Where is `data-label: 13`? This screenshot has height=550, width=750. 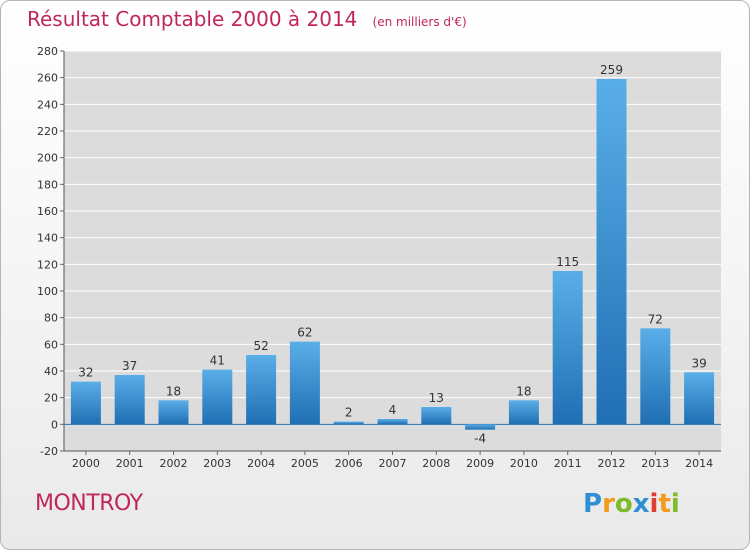
data-label: 13 is located at coordinates (436, 398).